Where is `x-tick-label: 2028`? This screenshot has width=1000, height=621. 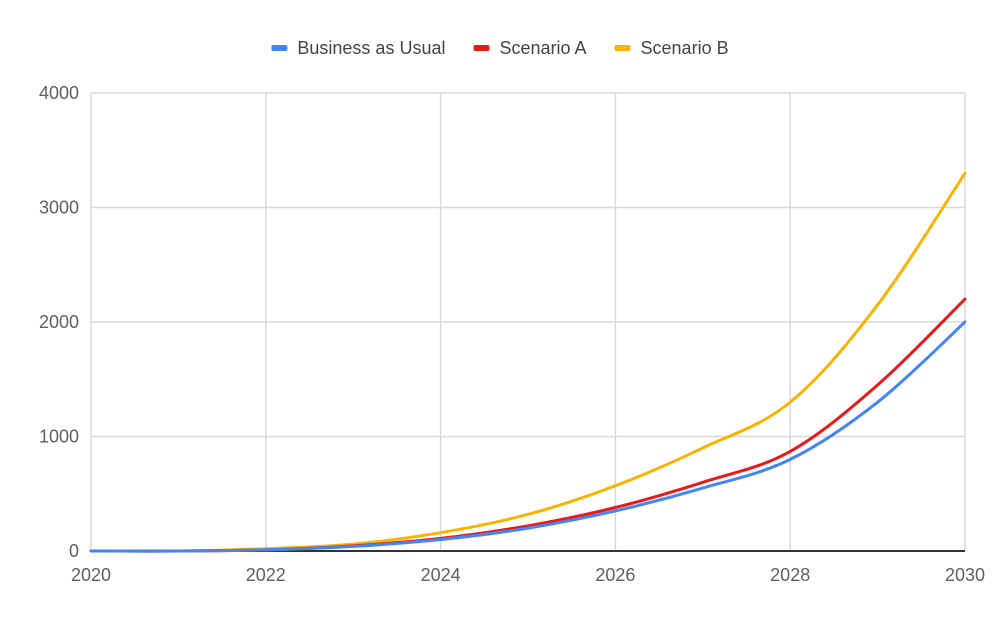
x-tick-label: 2028 is located at coordinates (790, 575).